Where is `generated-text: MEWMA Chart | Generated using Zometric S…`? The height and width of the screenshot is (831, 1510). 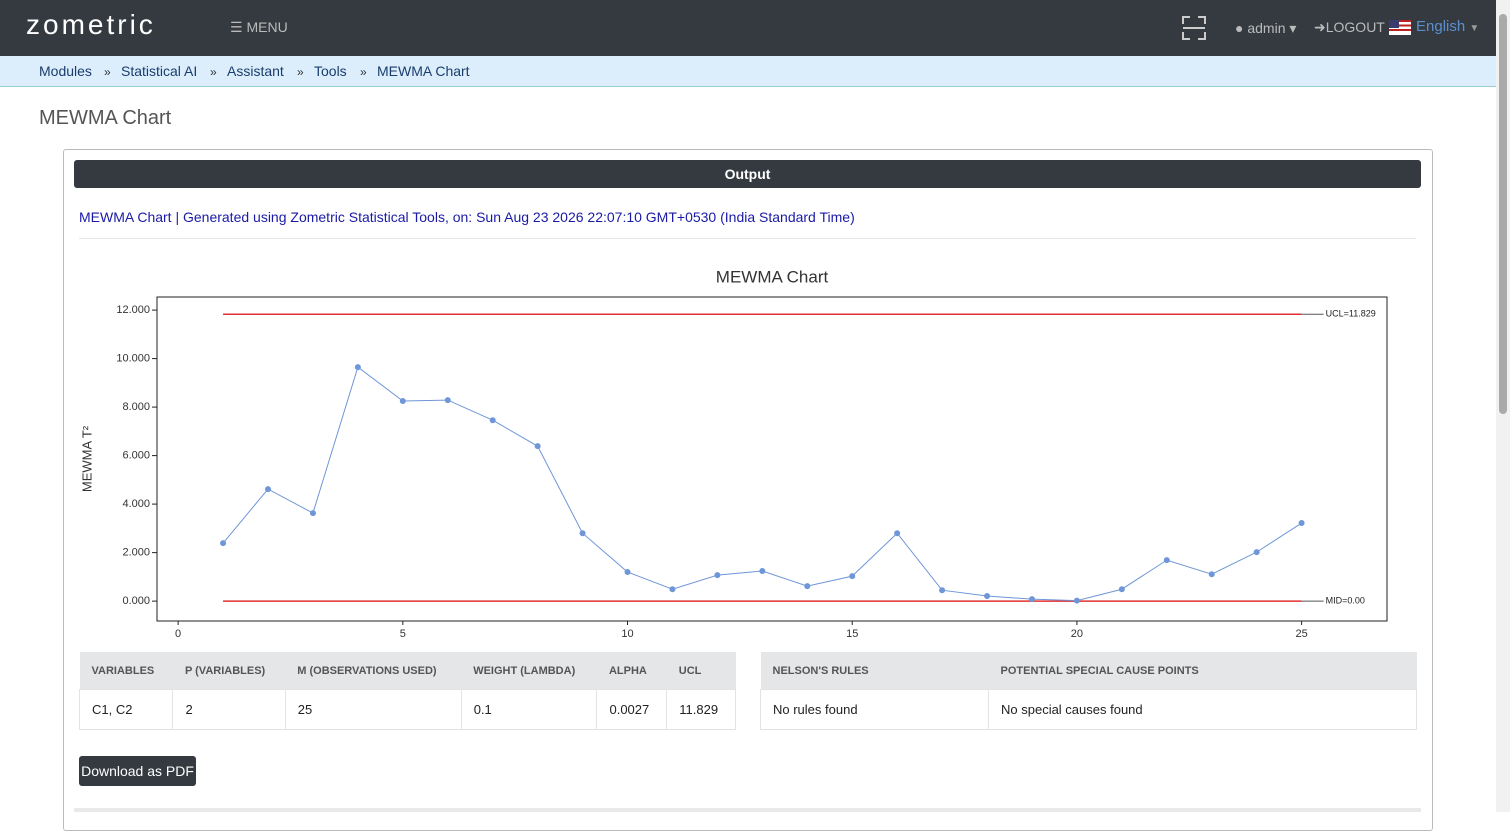 generated-text: MEWMA Chart | Generated using Zometric S… is located at coordinates (467, 217).